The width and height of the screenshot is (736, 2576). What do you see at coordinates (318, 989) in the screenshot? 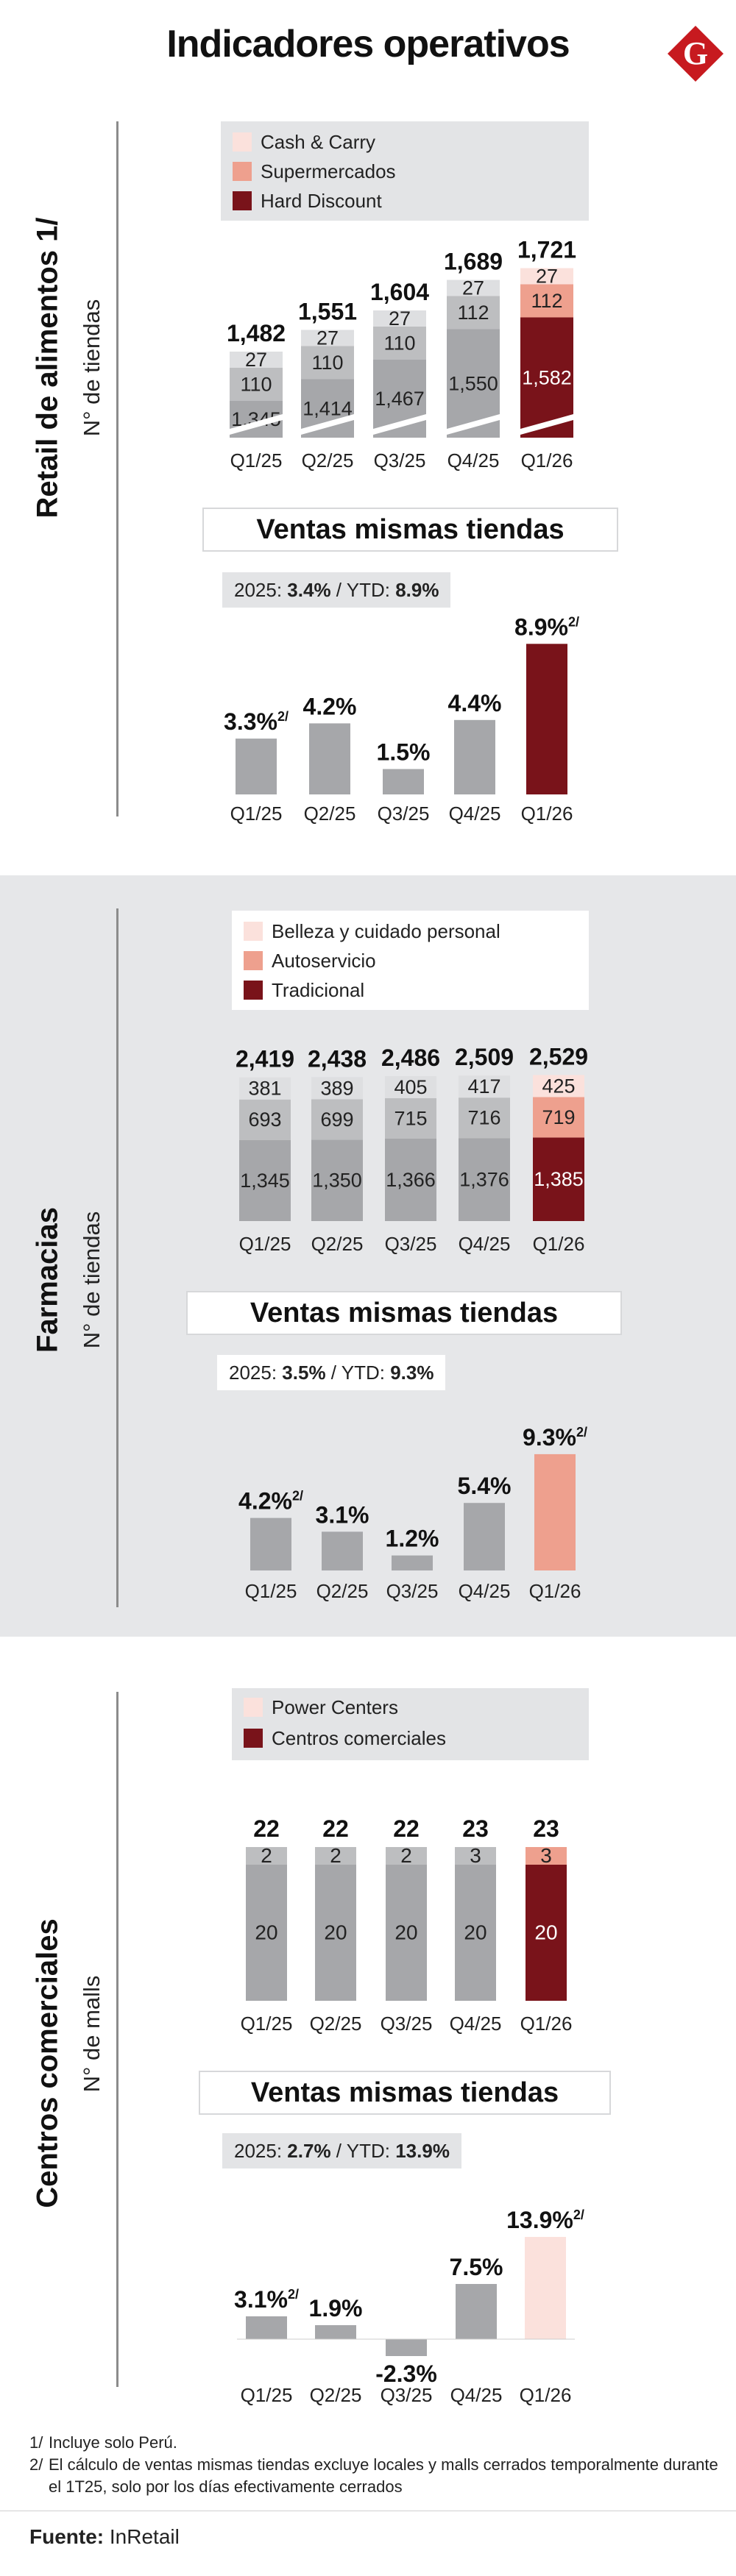
I see `legend-label: Tradicional` at bounding box center [318, 989].